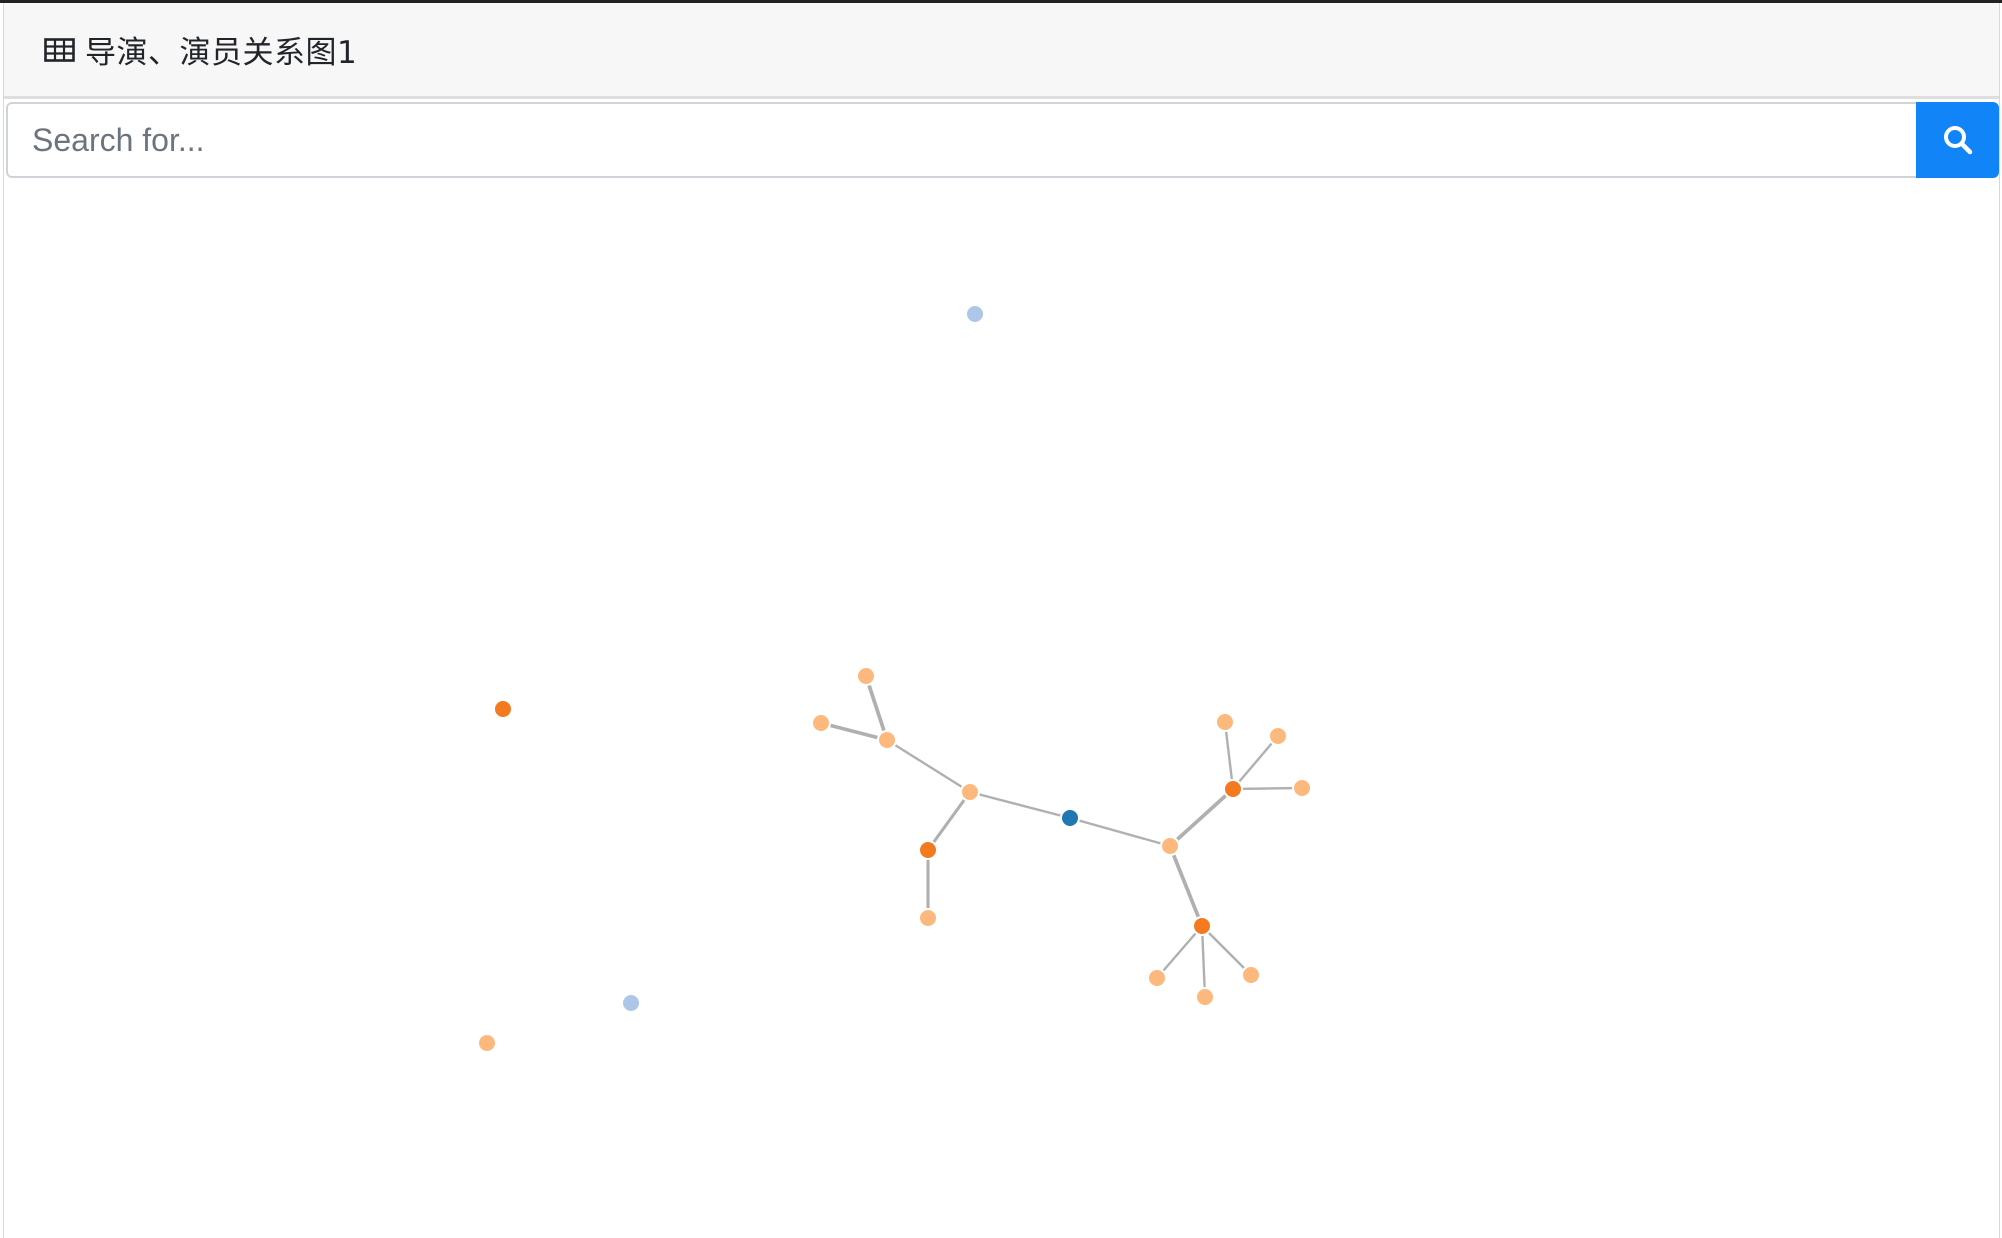  I want to click on page-title: 导演、演员关系图1, so click(221, 53).